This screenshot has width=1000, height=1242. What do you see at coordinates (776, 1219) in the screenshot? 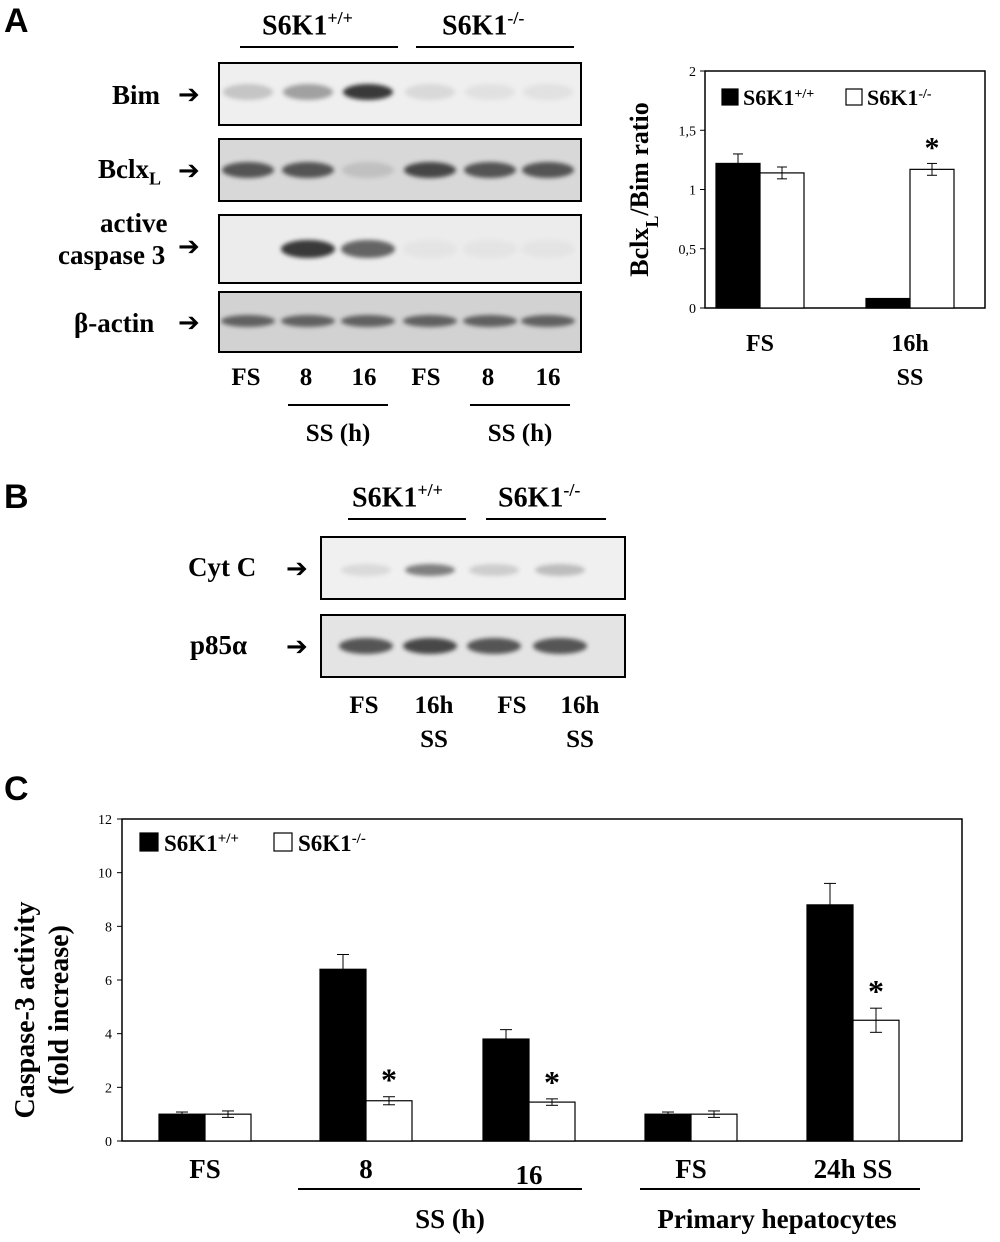
I see `group-label-hepatocytes: Primary hepatocytes` at bounding box center [776, 1219].